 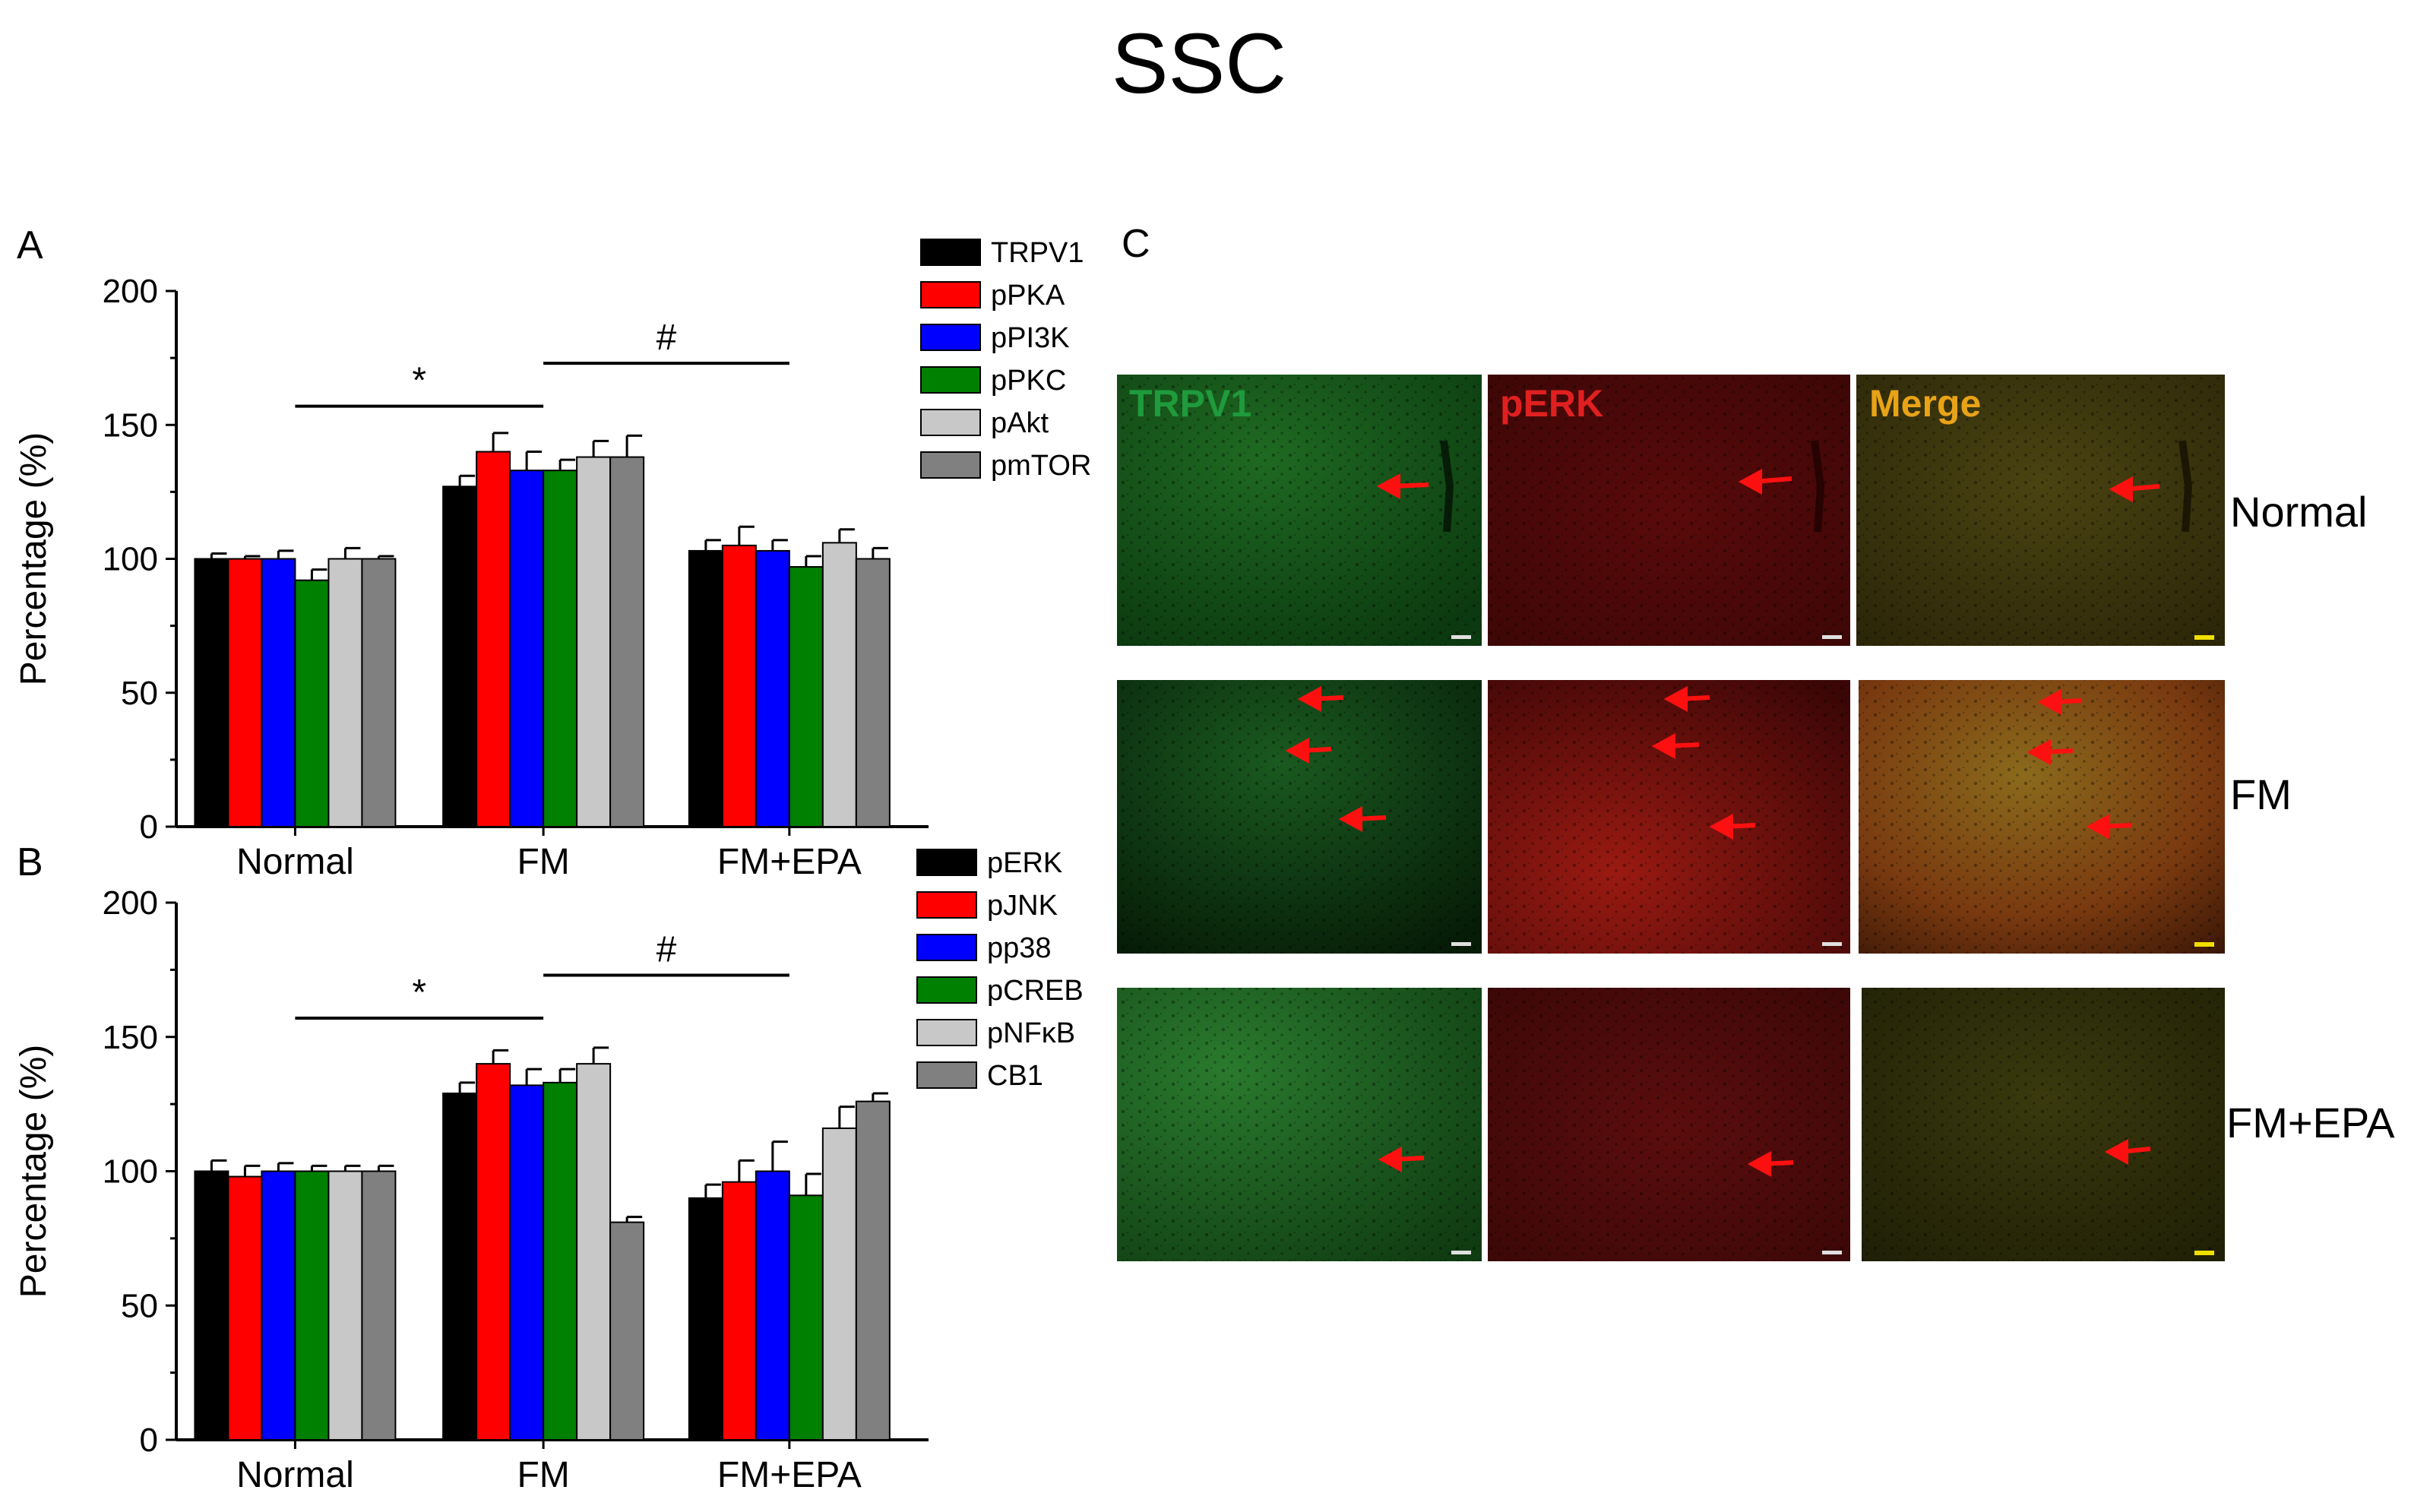 What do you see at coordinates (1028, 296) in the screenshot?
I see `legend-label: pPKA` at bounding box center [1028, 296].